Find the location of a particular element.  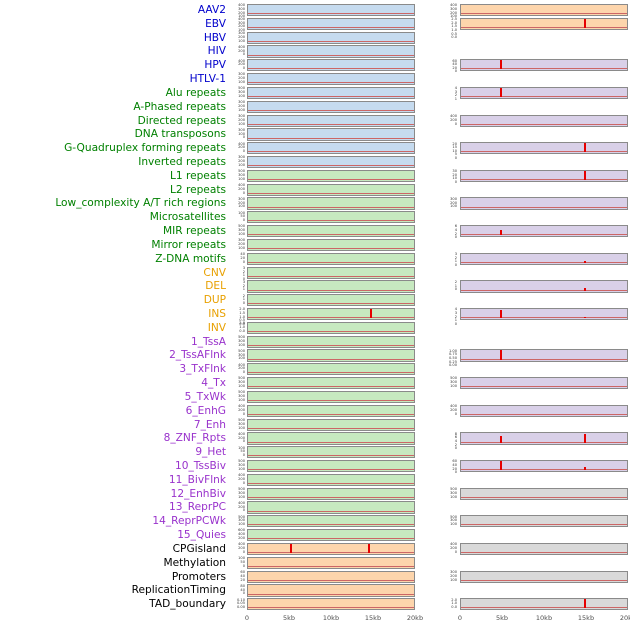

x-axis-label: 0 is located at coordinates (460, 618).